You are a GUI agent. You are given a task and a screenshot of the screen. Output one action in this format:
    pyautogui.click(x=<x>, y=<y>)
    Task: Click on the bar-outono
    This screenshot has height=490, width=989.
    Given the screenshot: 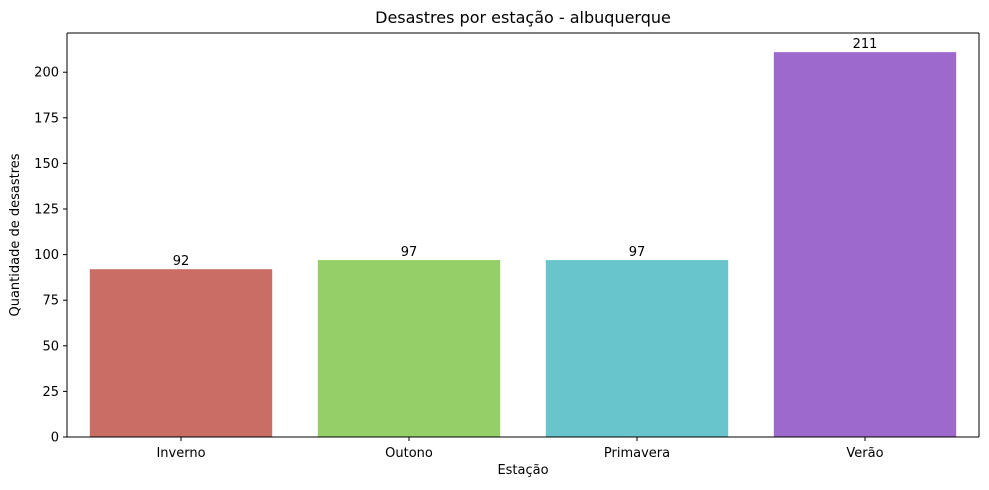 What is the action you would take?
    pyautogui.click(x=409, y=348)
    